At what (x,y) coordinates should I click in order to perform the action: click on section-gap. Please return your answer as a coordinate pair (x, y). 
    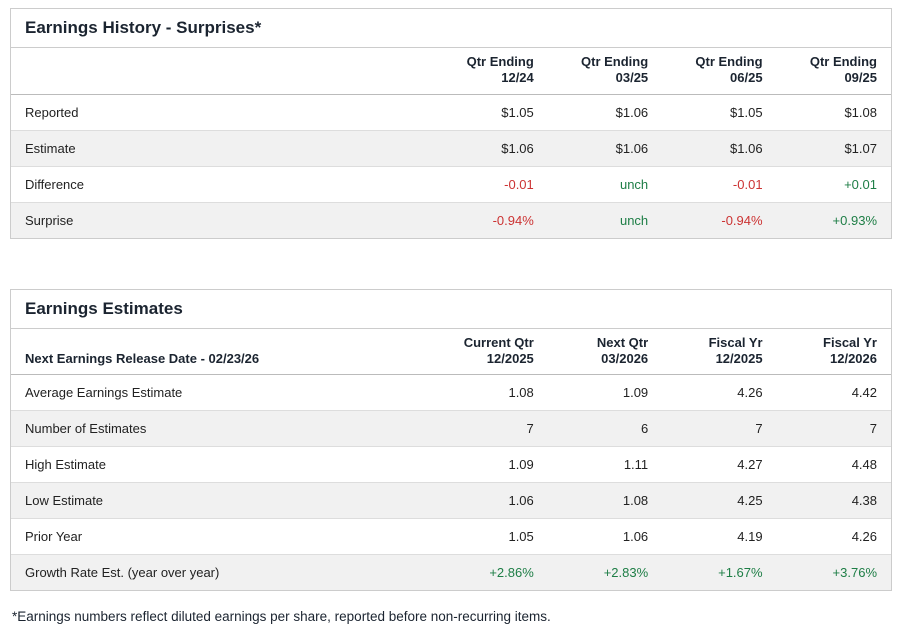
    Looking at the image, I should click on (451, 268).